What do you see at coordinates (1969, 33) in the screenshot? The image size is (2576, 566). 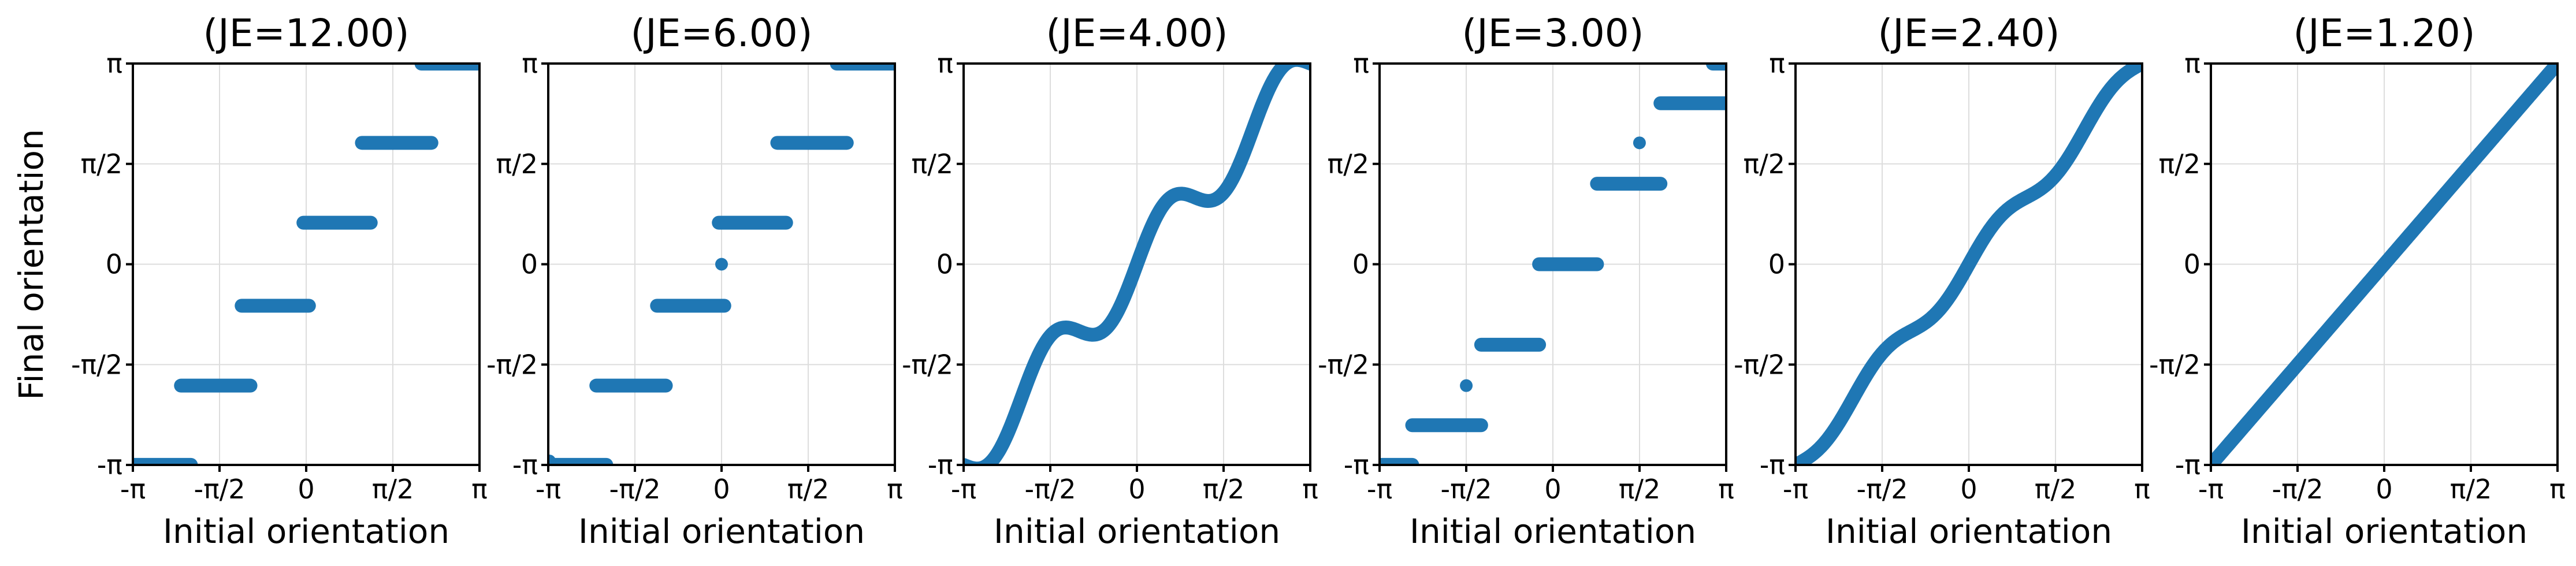 I see `chart-title: (JE=2.40)` at bounding box center [1969, 33].